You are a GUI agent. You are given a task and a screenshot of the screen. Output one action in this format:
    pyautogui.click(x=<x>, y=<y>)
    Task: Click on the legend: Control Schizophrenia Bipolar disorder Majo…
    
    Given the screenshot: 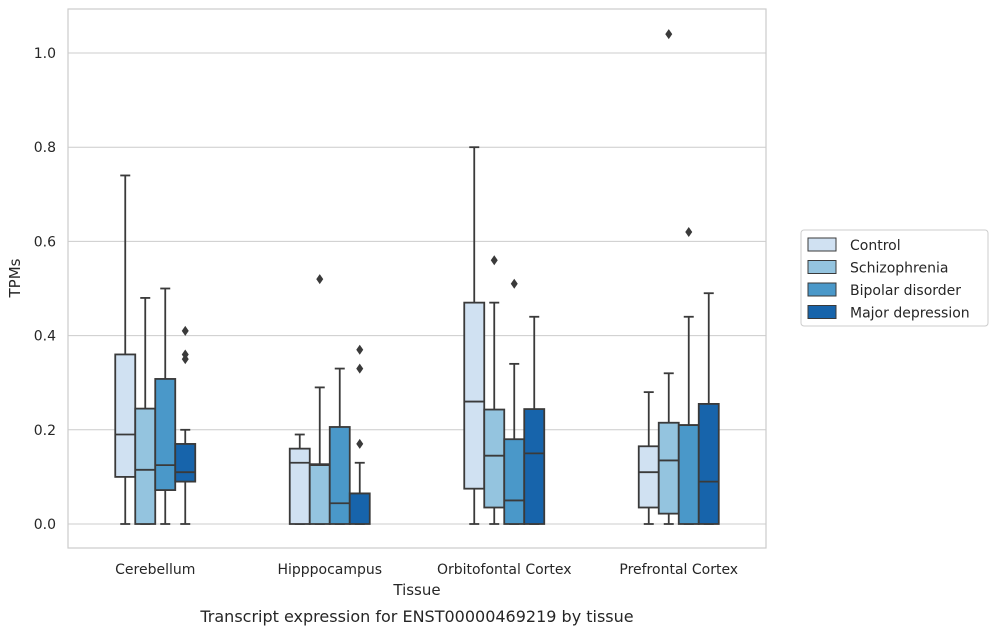 What is the action you would take?
    pyautogui.click(x=894, y=278)
    